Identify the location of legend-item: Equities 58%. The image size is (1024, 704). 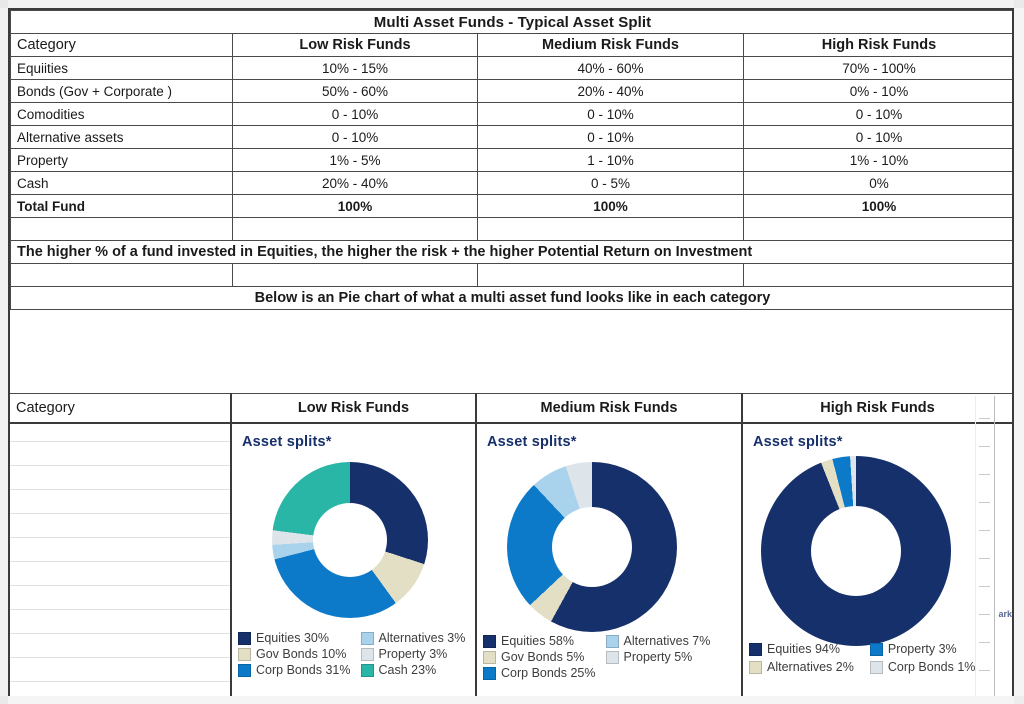
(539, 641).